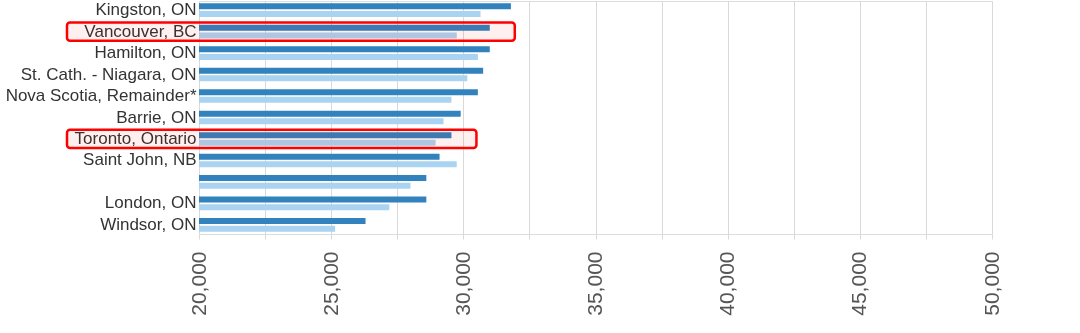  I want to click on y-tick-label: Windsor, ON, so click(148, 224).